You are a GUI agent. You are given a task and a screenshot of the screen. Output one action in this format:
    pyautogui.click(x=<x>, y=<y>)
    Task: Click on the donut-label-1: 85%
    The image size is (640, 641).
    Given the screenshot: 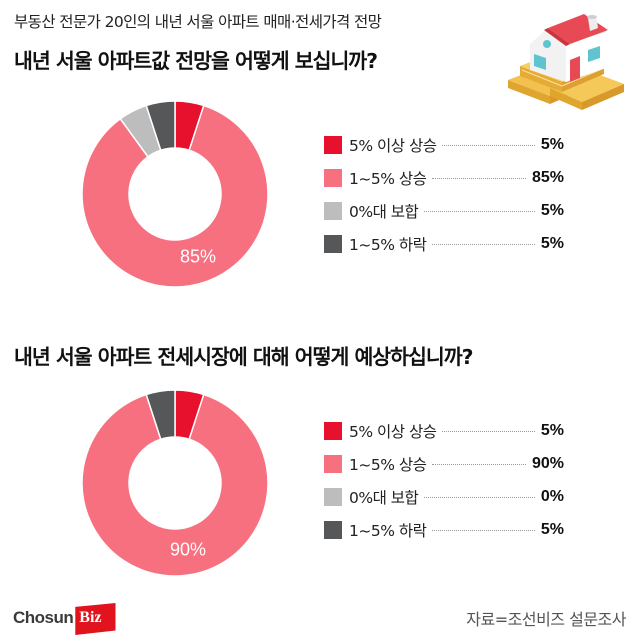 What is the action you would take?
    pyautogui.click(x=198, y=256)
    